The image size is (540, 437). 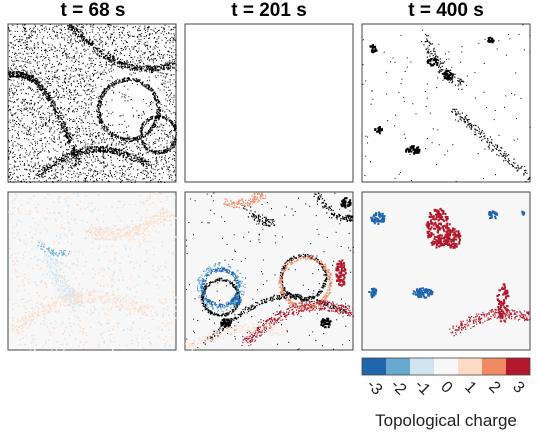 I want to click on colorbar-tick-label: -1, so click(x=422, y=388).